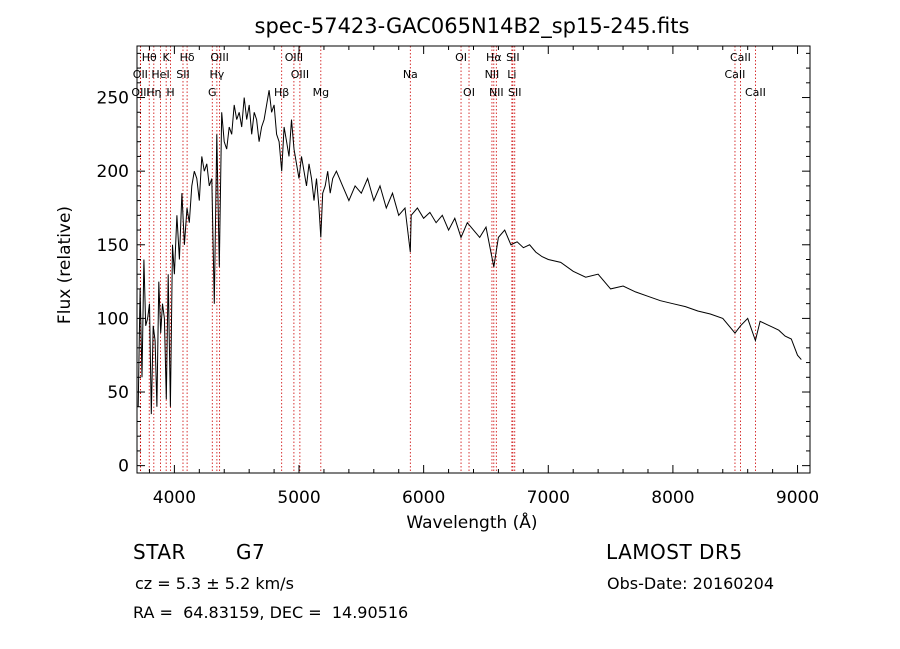 The image size is (900, 649). I want to click on survey-name: LAMOST DR5, so click(674, 552).